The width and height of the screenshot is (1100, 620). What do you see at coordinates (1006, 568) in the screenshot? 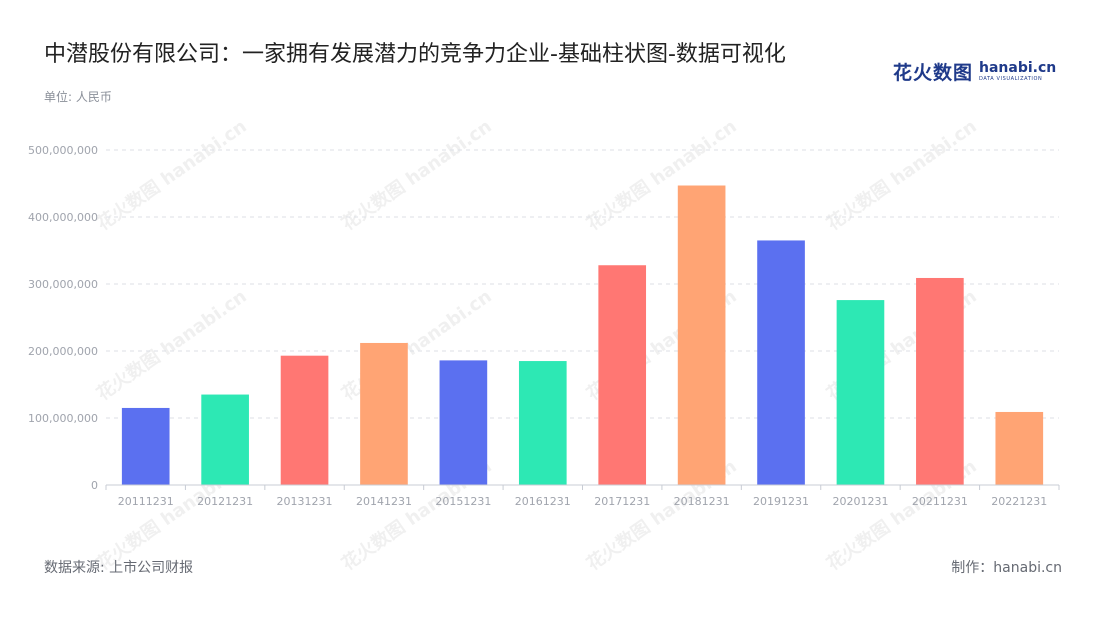
I see `made-by: 制作：hanabi.cn` at bounding box center [1006, 568].